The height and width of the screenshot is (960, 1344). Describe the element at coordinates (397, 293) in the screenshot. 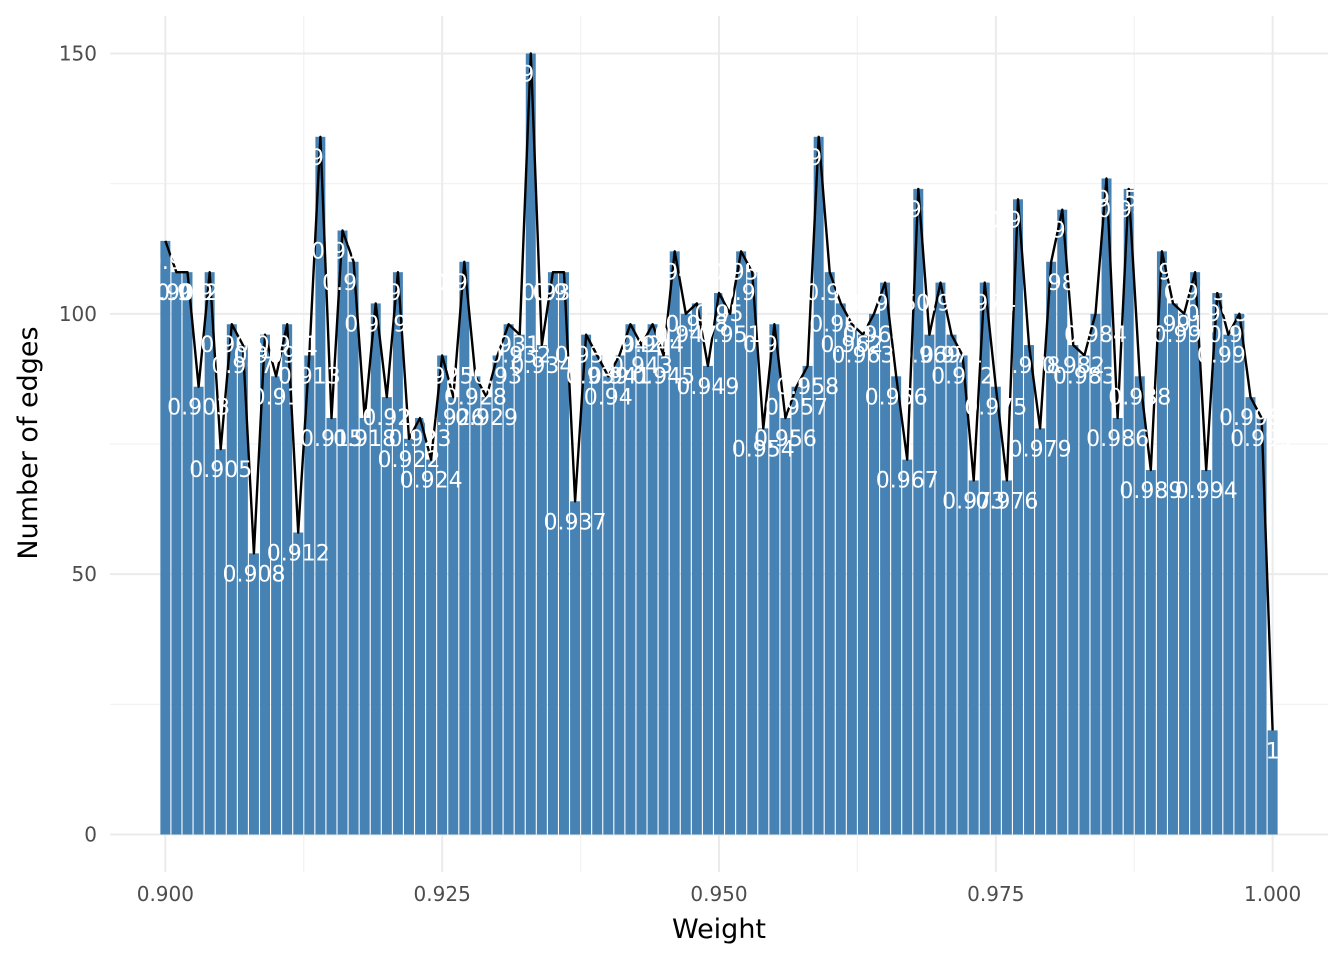

I see `bar-value-label: 0.921` at that location.